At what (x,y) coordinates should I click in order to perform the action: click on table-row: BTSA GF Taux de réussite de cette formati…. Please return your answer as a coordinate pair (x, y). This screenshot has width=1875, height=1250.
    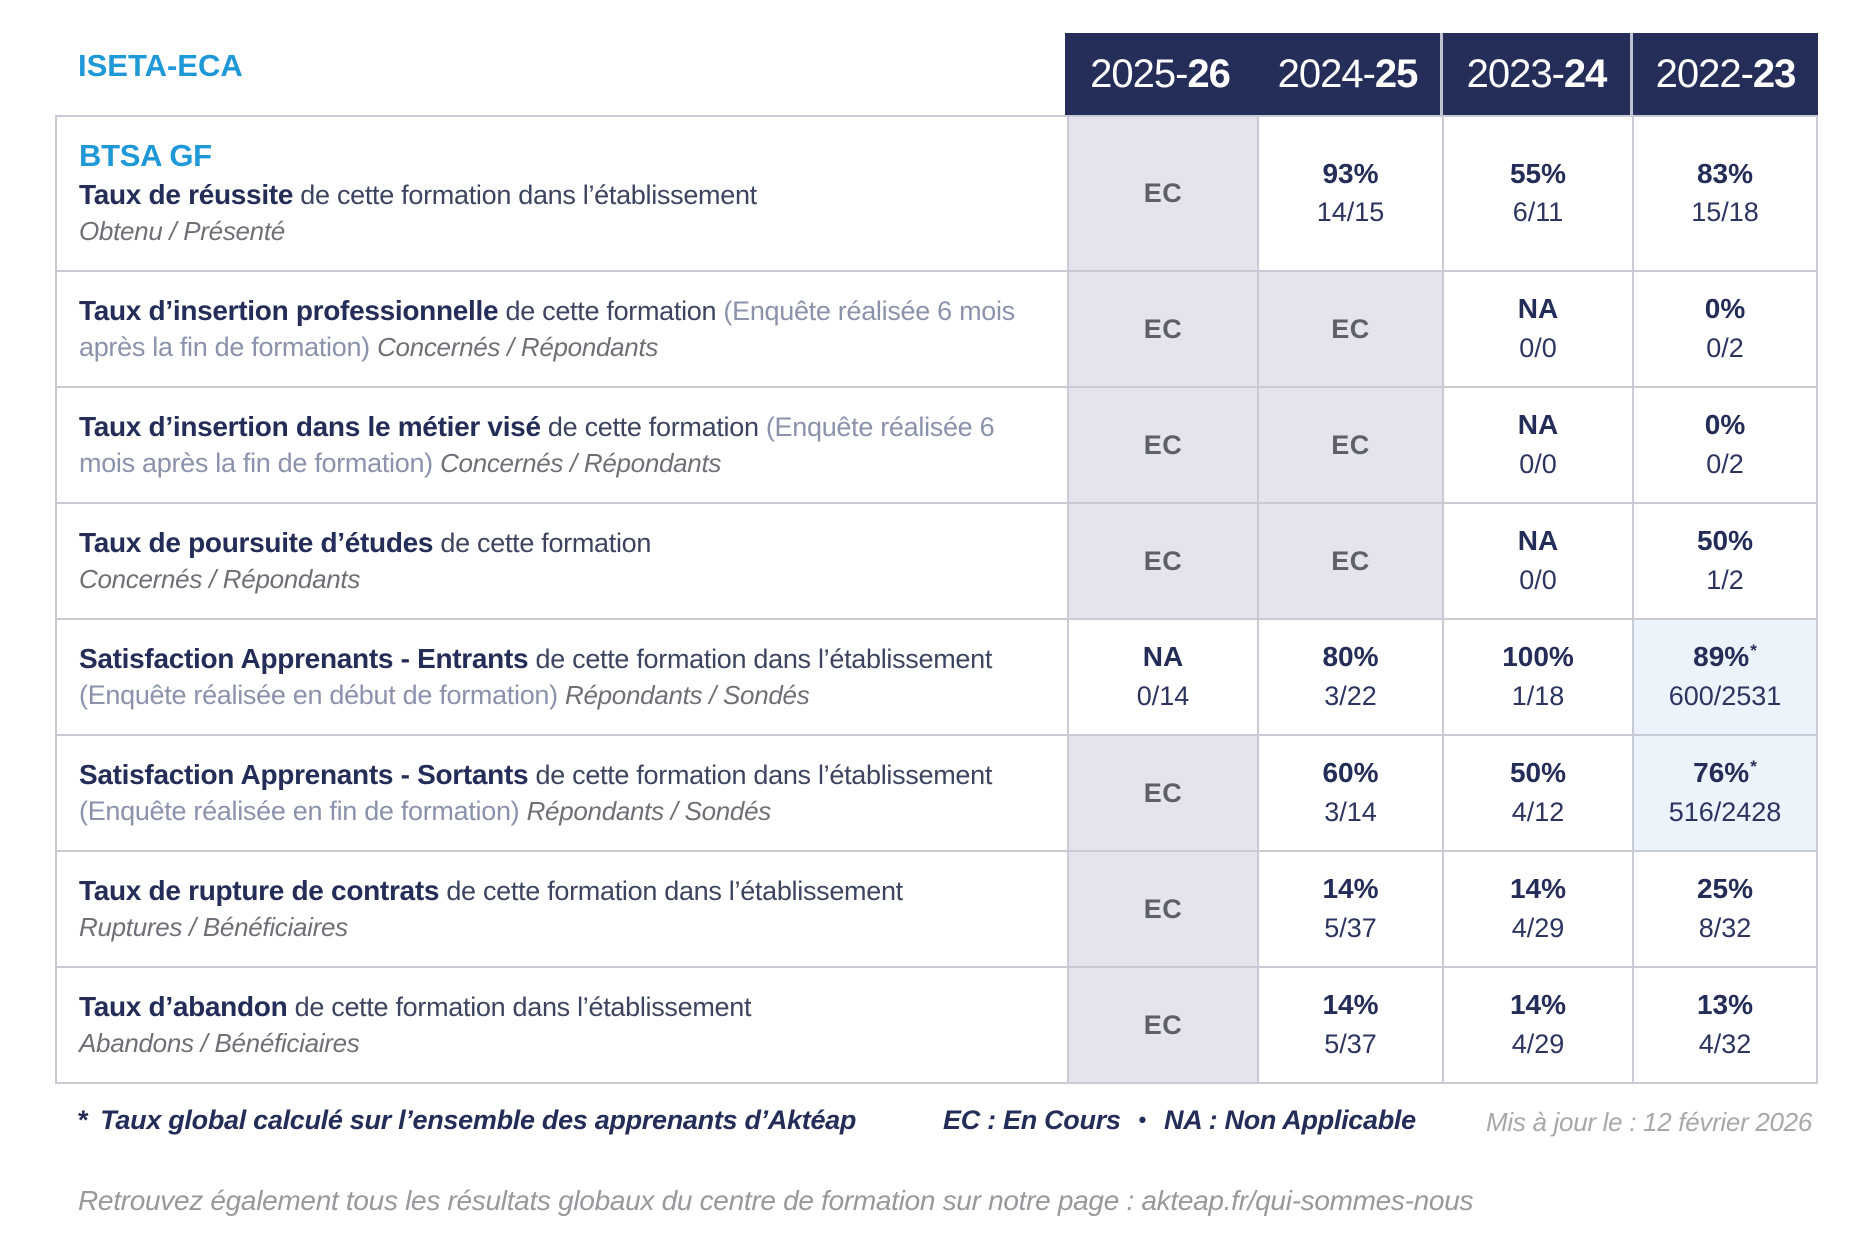
    Looking at the image, I should click on (936, 194).